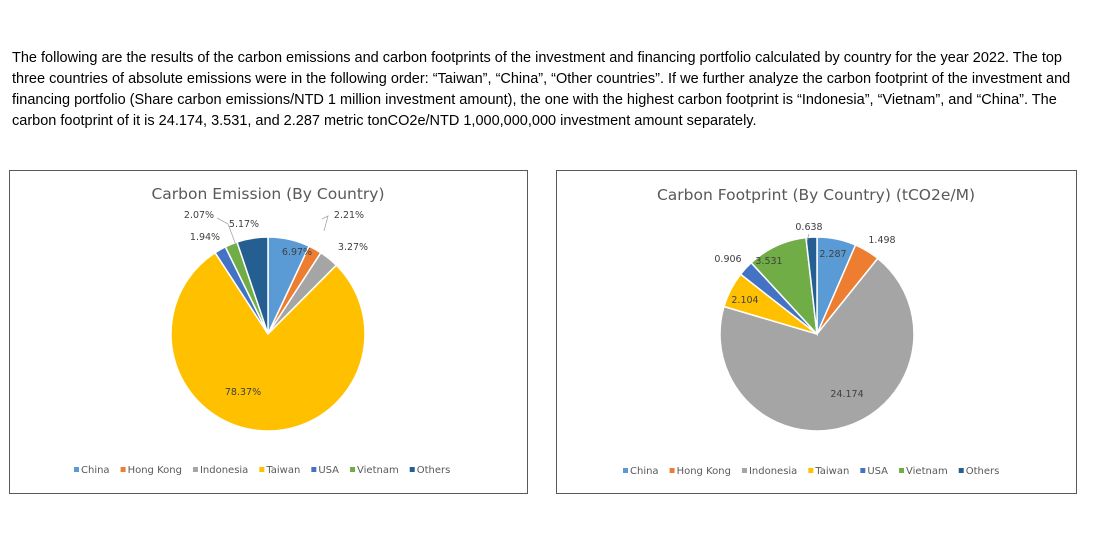 Image resolution: width=1101 pixels, height=539 pixels. What do you see at coordinates (808, 227) in the screenshot?
I see `data-label-others: 0.638` at bounding box center [808, 227].